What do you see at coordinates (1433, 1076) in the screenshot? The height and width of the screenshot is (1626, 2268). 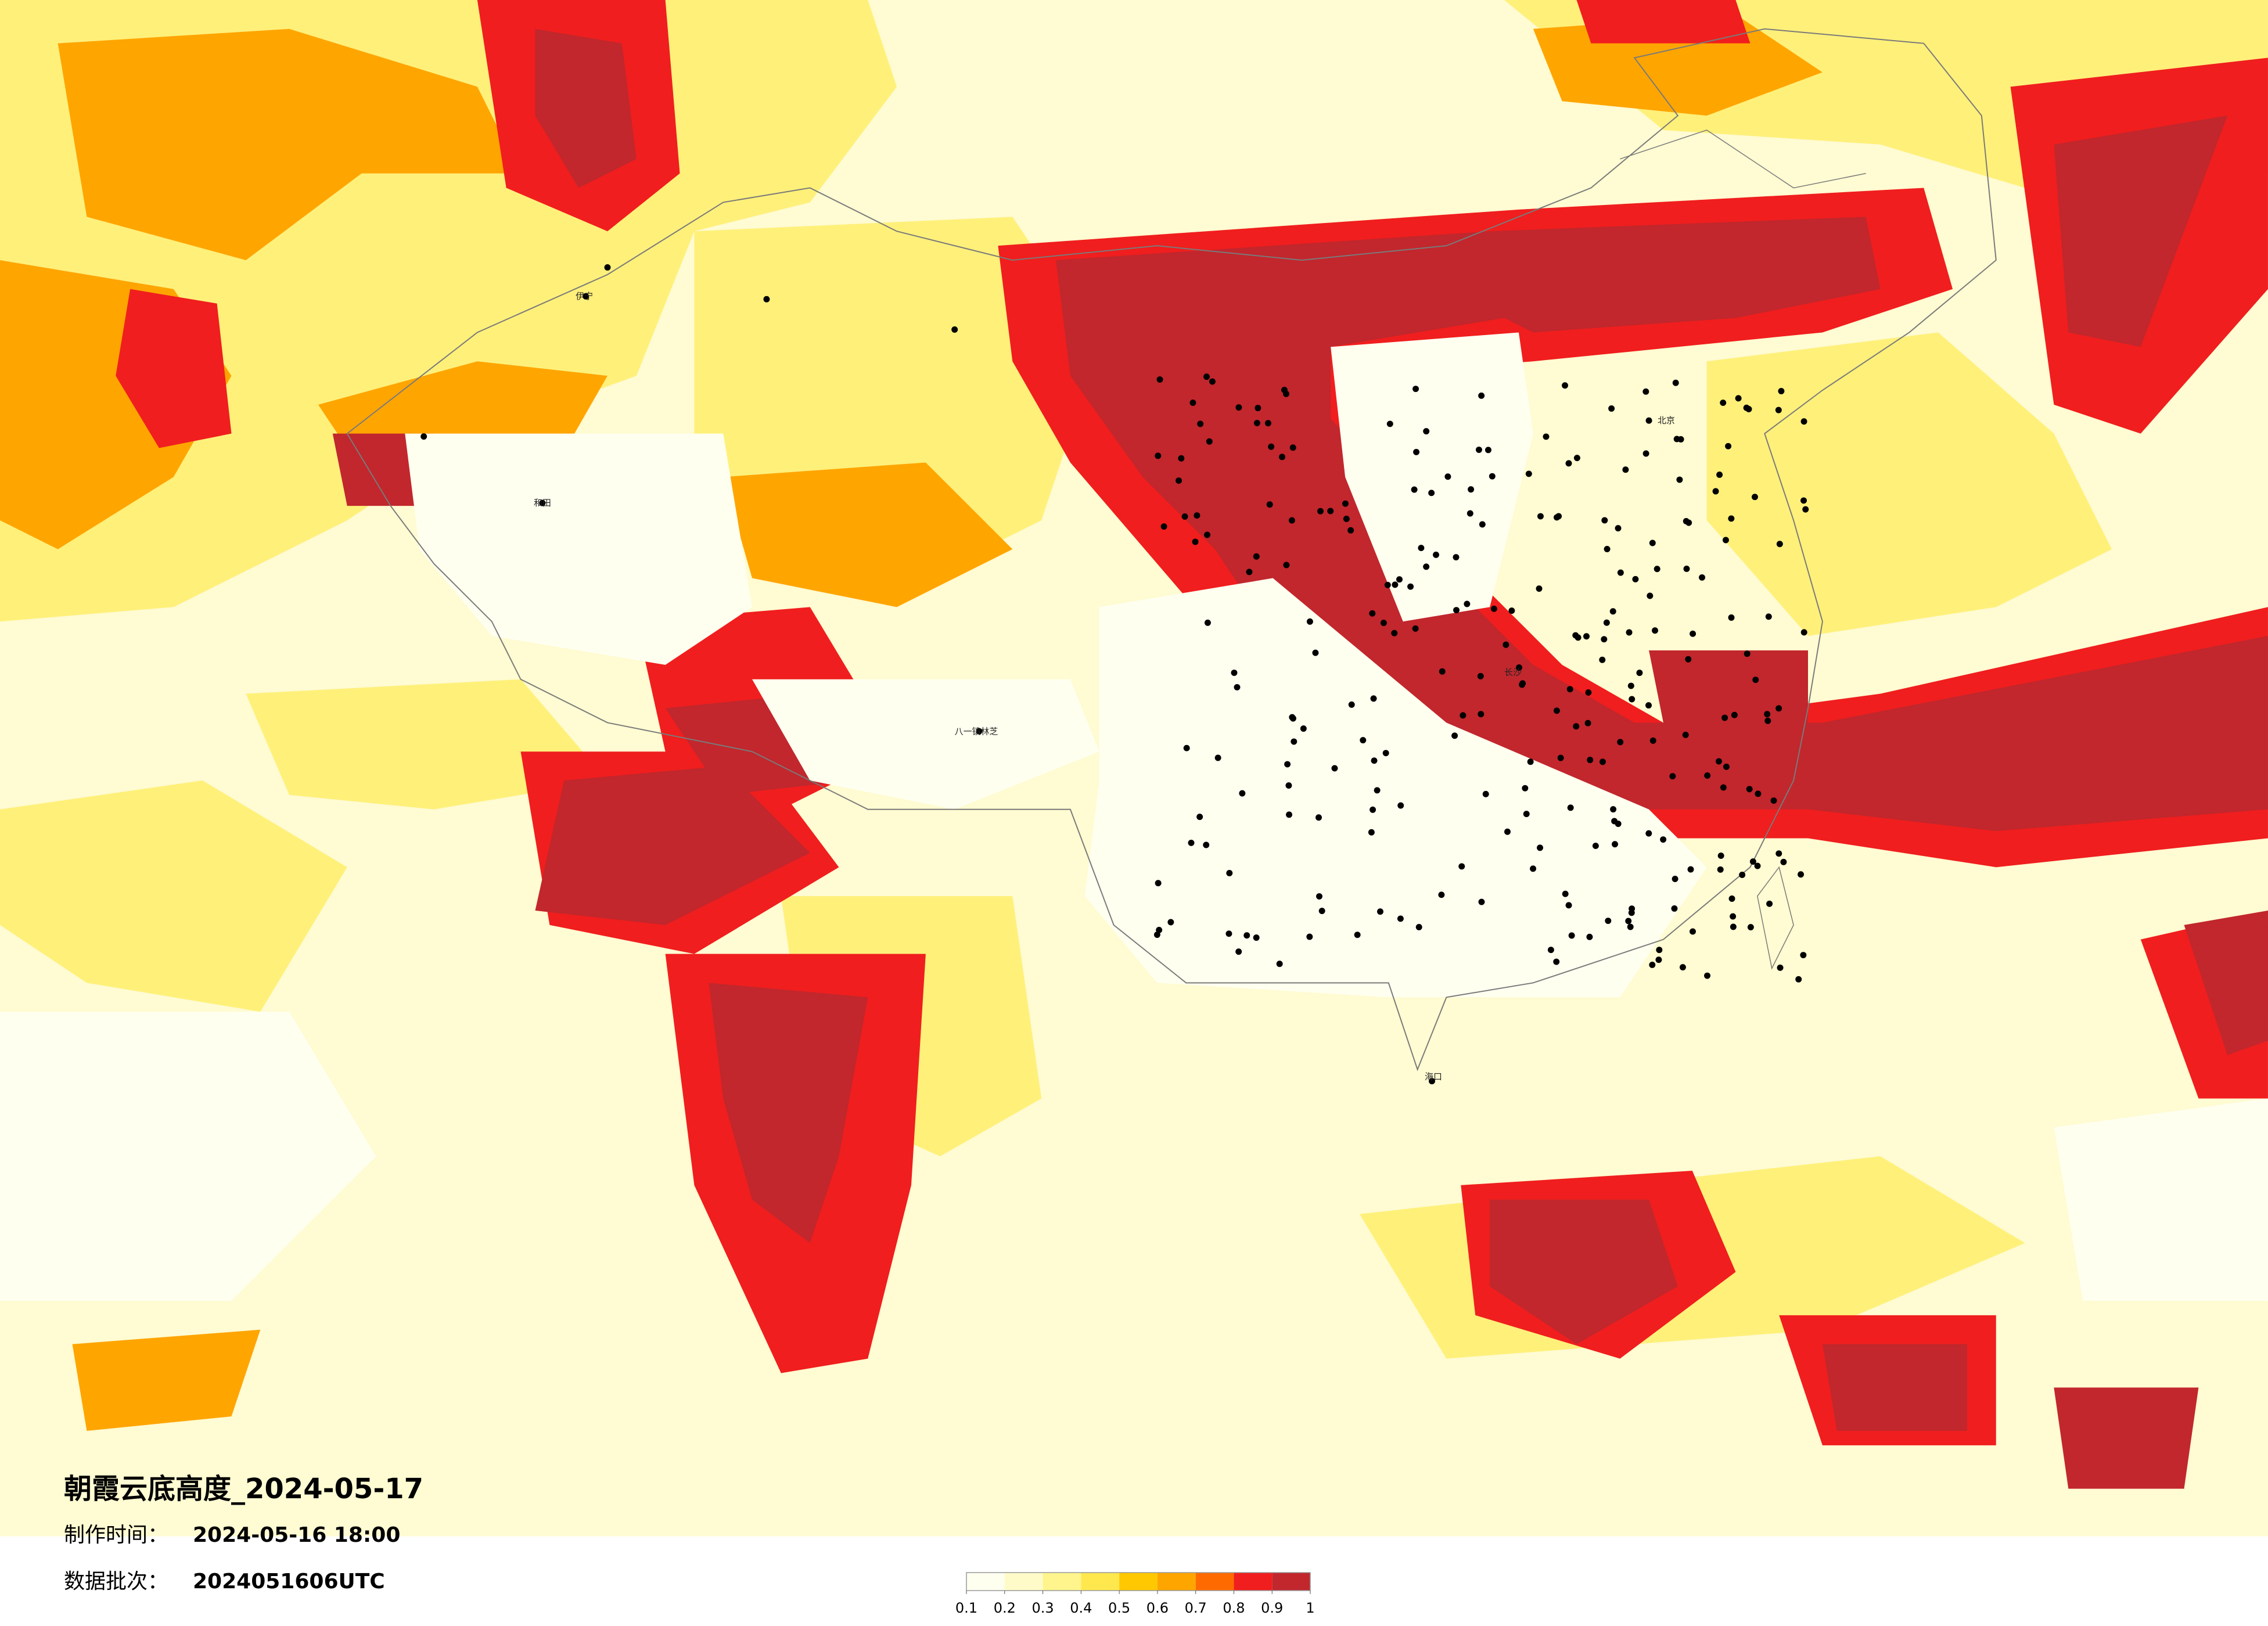 I see `city-label: 海口` at bounding box center [1433, 1076].